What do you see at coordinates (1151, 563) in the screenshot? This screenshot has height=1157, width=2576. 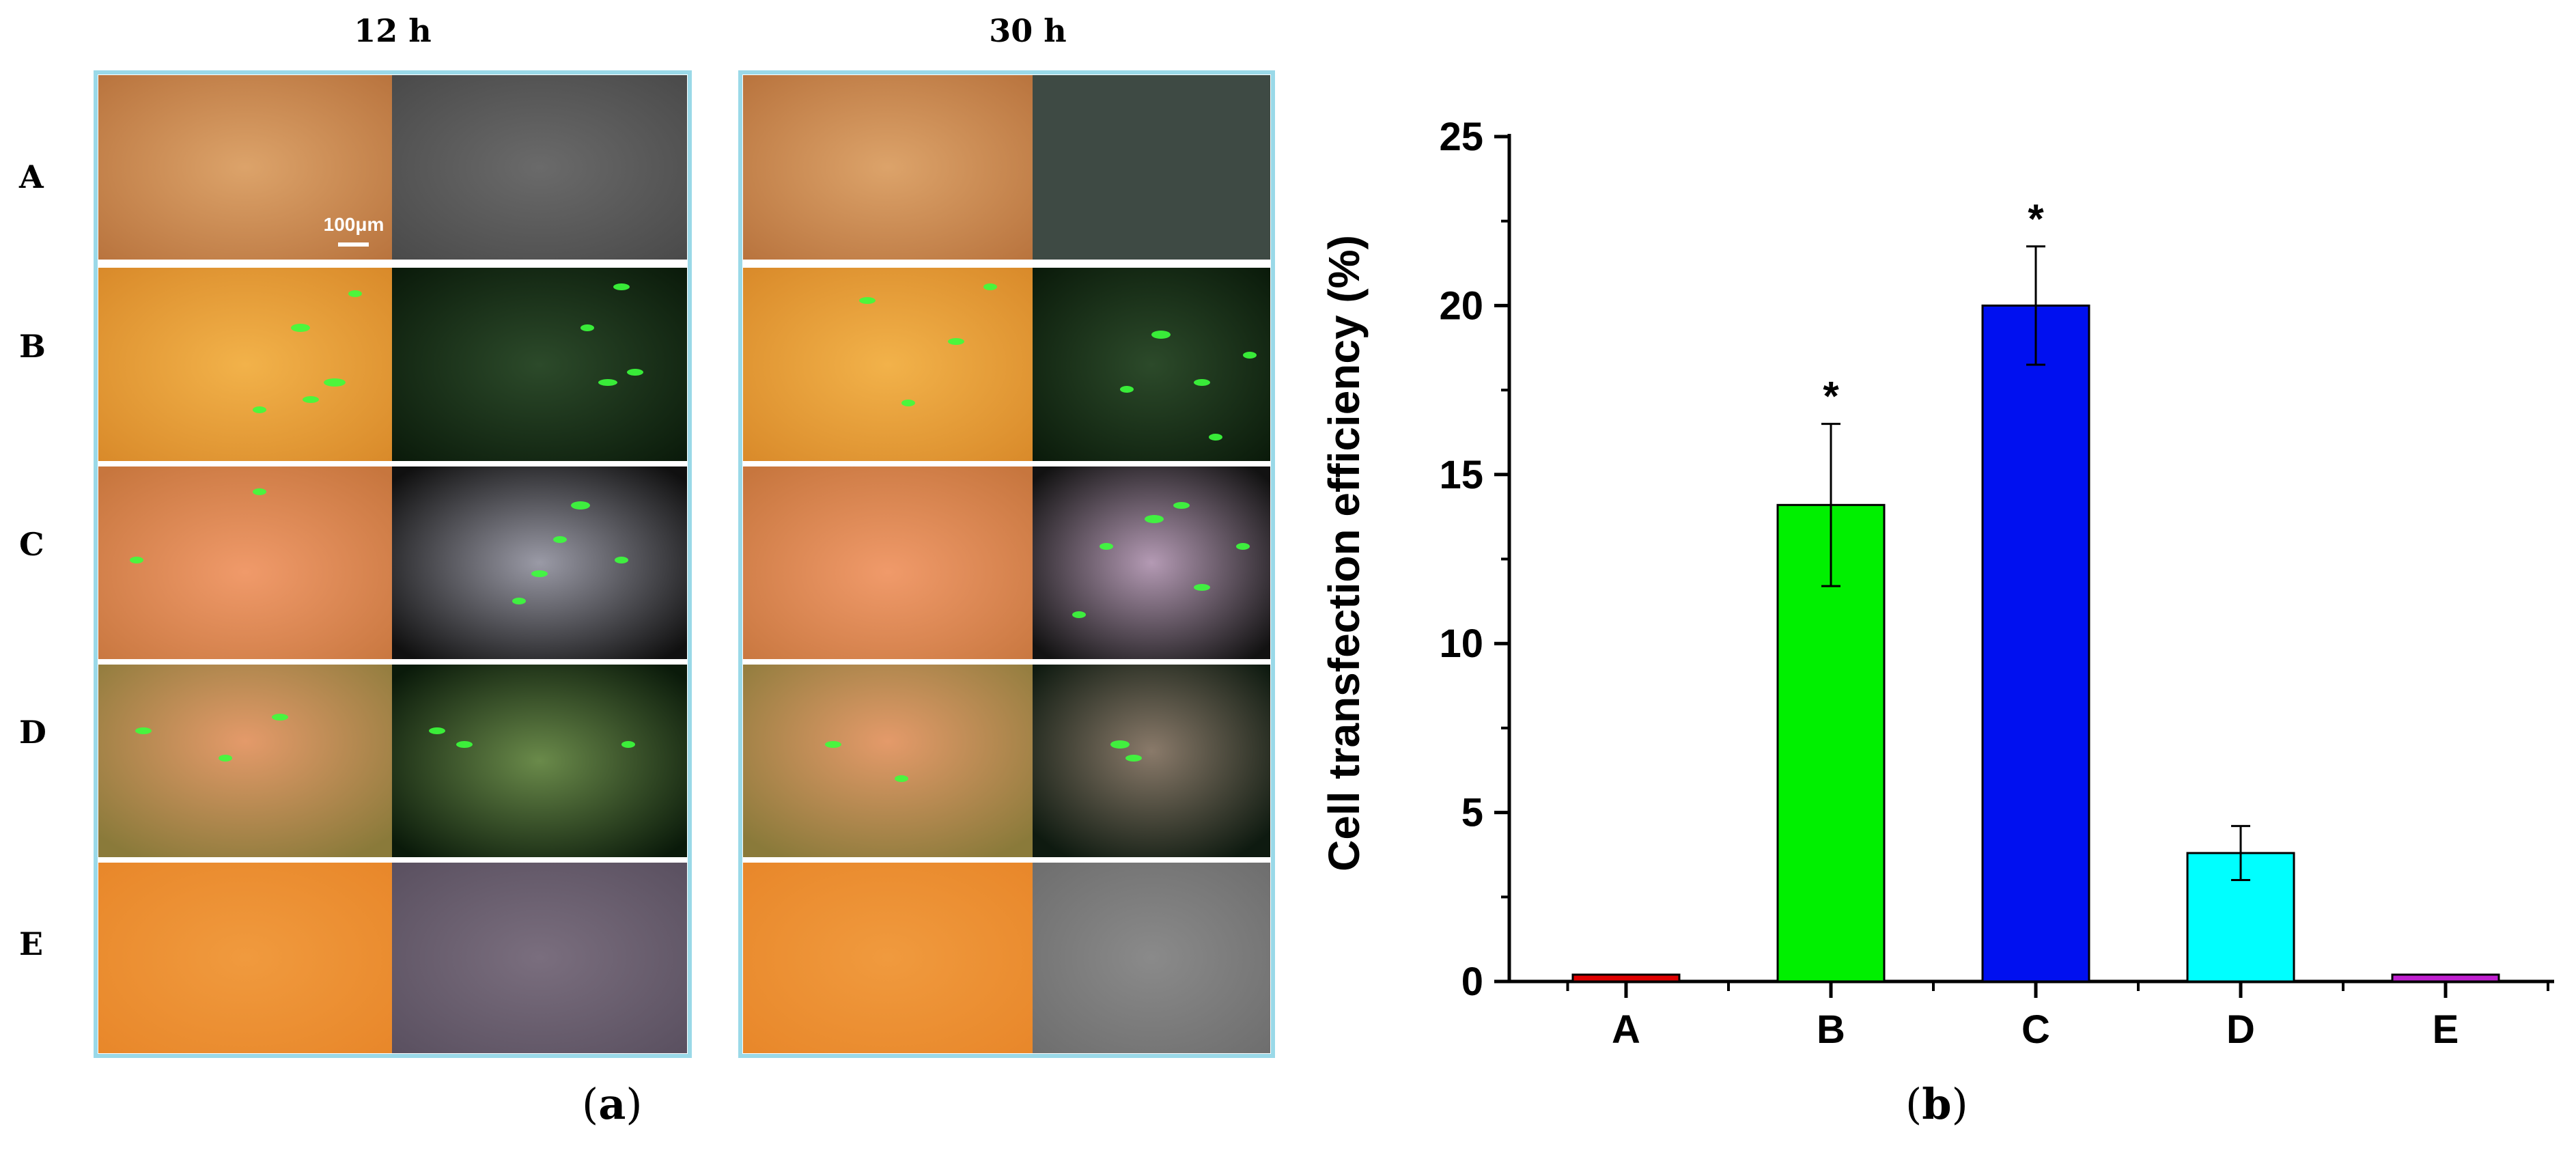 I see `image-c-30h-fluorescence` at bounding box center [1151, 563].